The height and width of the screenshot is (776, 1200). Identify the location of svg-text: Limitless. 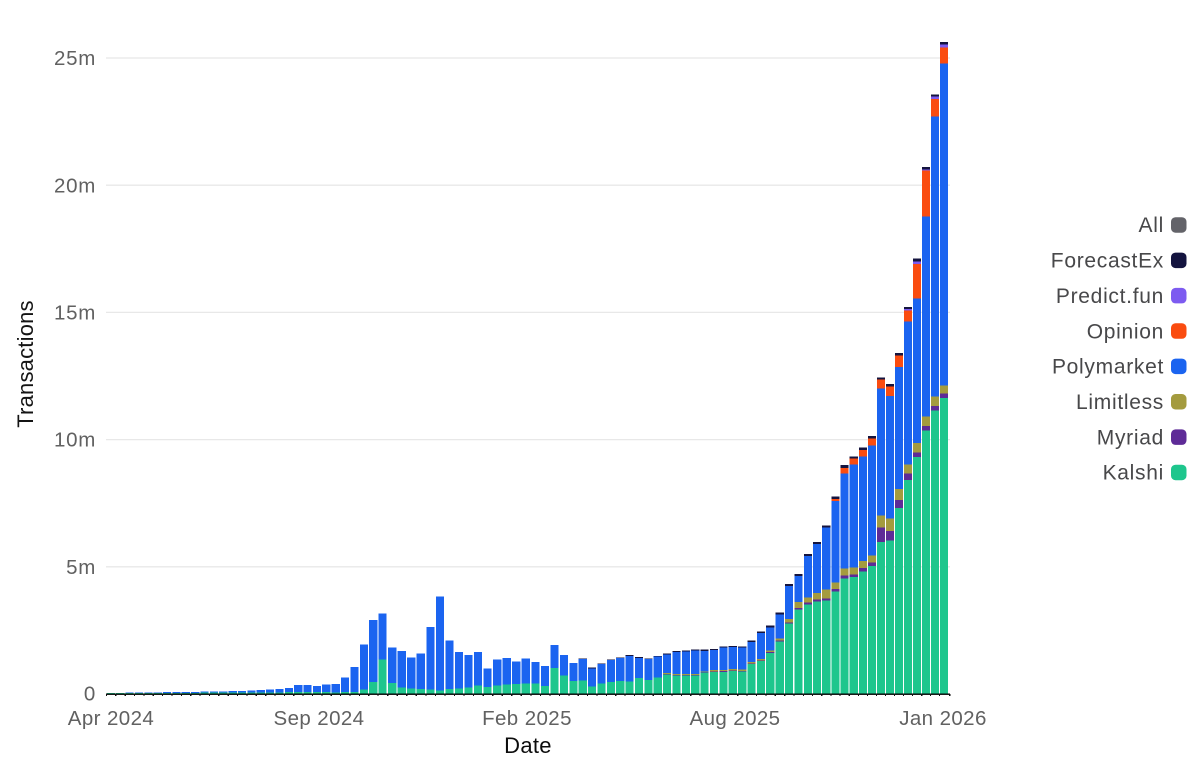
(1120, 402).